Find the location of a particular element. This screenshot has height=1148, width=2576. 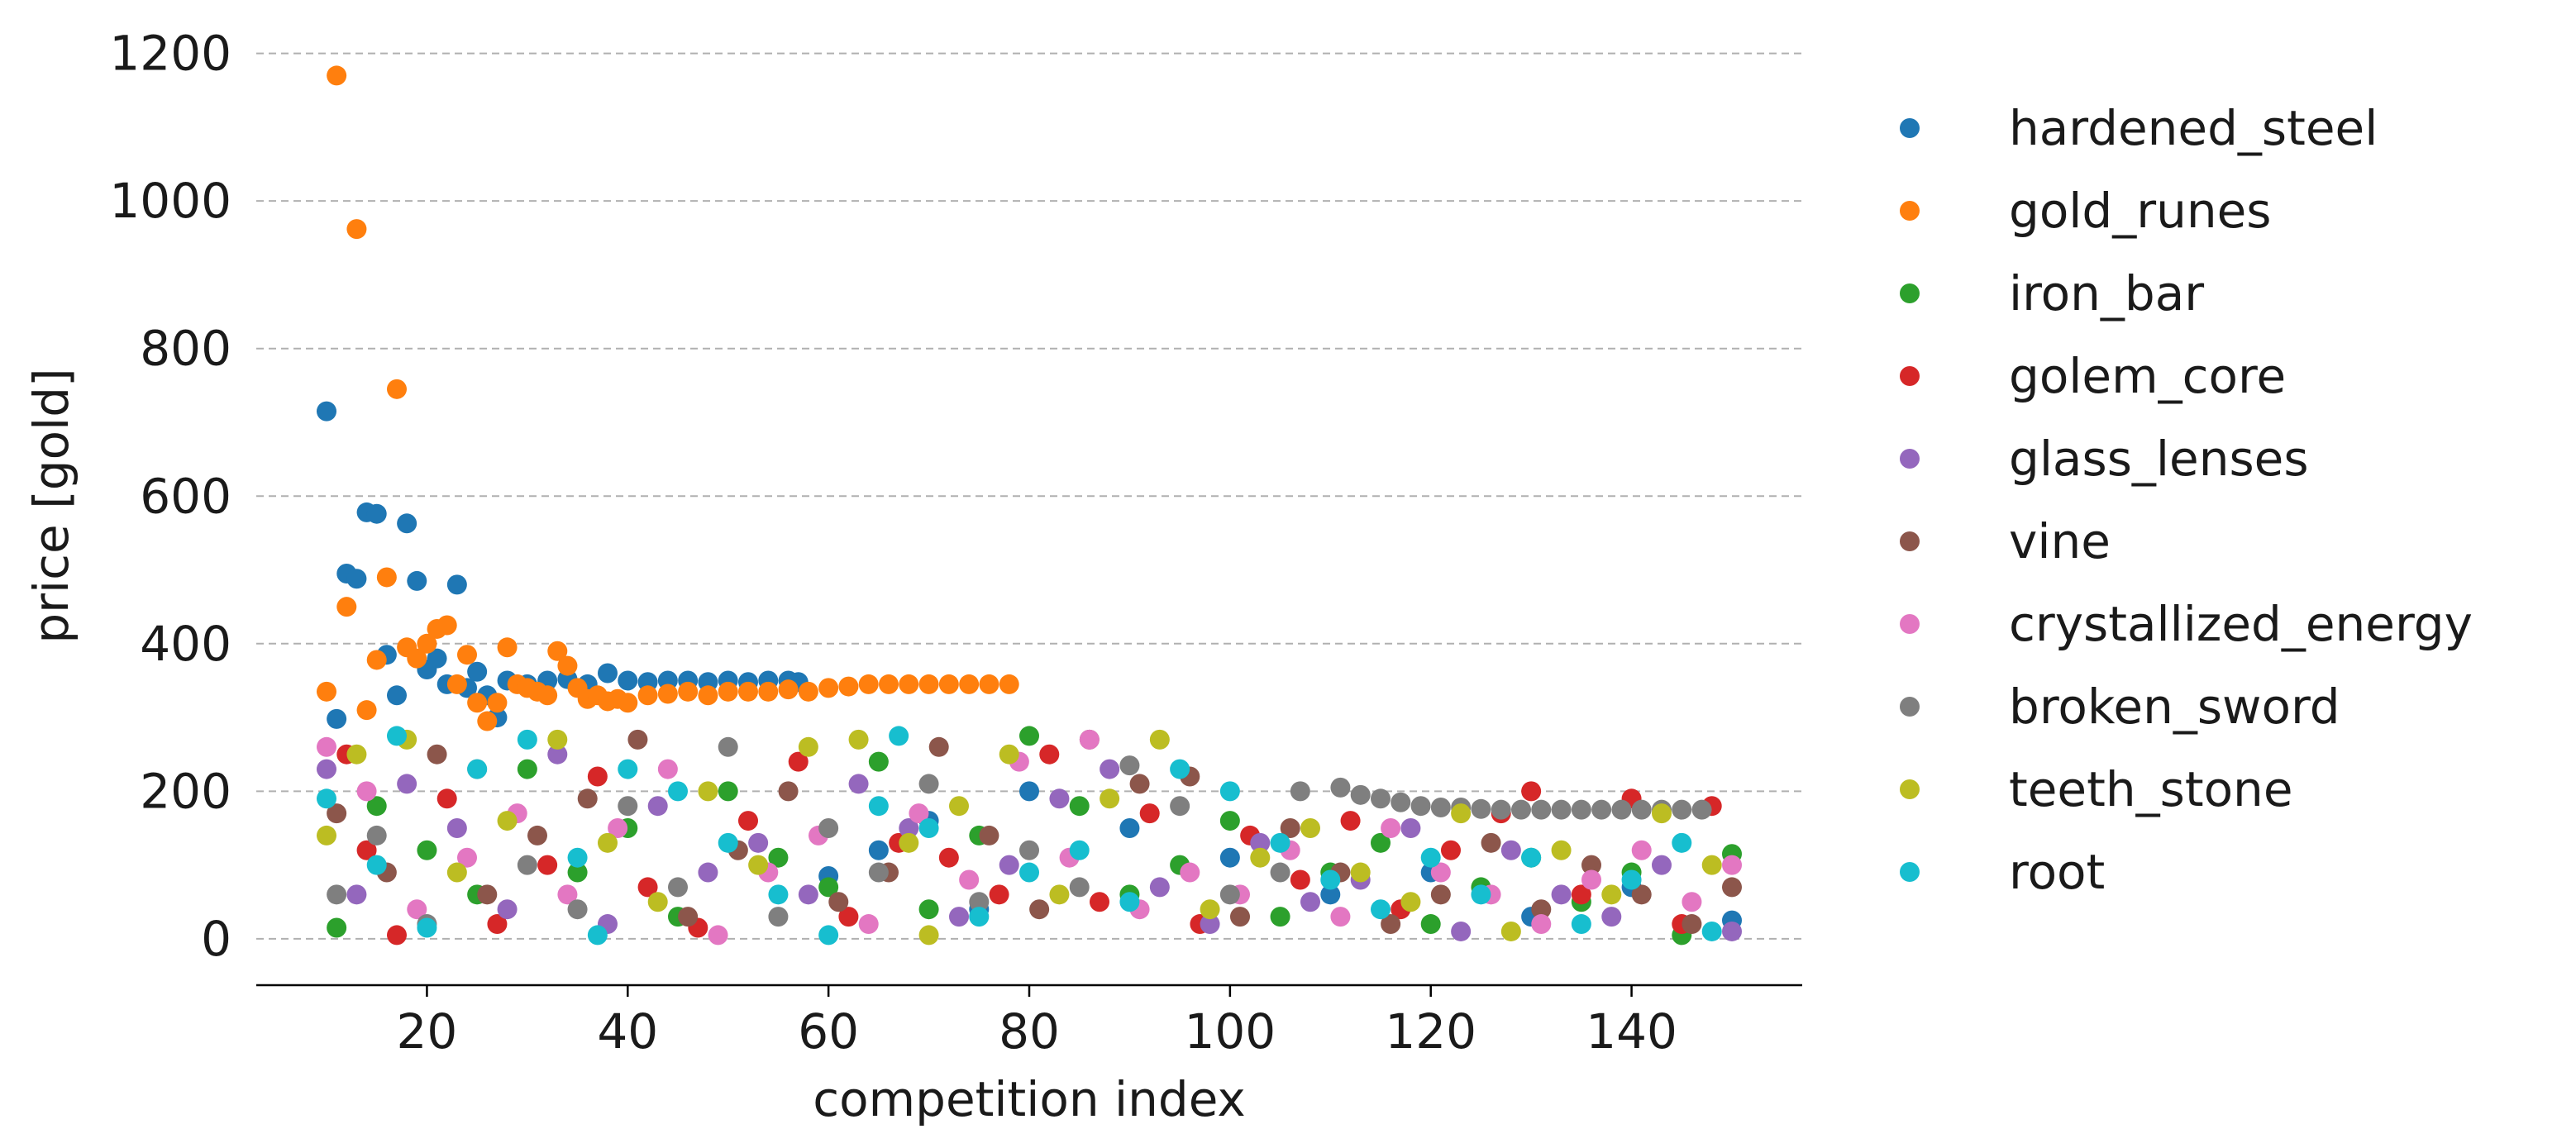

legend-label: root is located at coordinates (2057, 872).